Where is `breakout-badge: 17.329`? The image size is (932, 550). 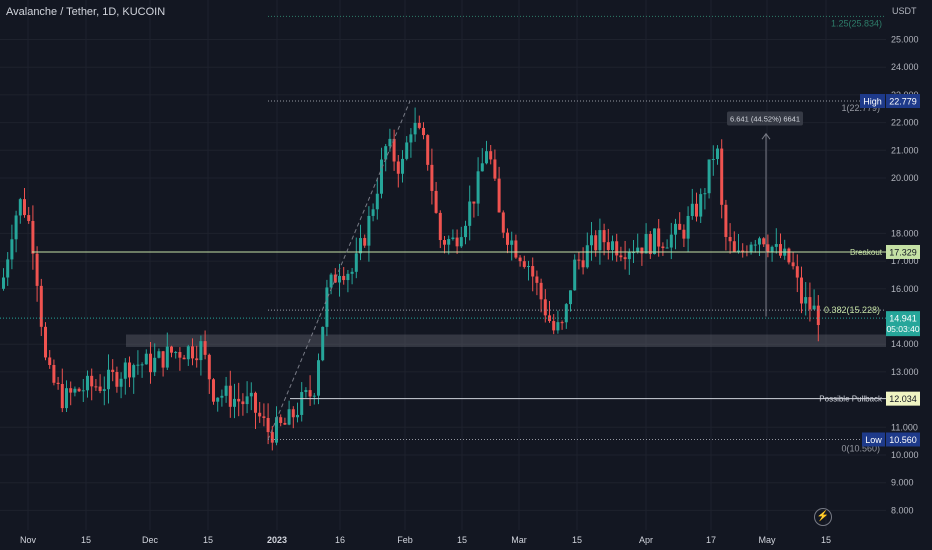 breakout-badge: 17.329 is located at coordinates (903, 252).